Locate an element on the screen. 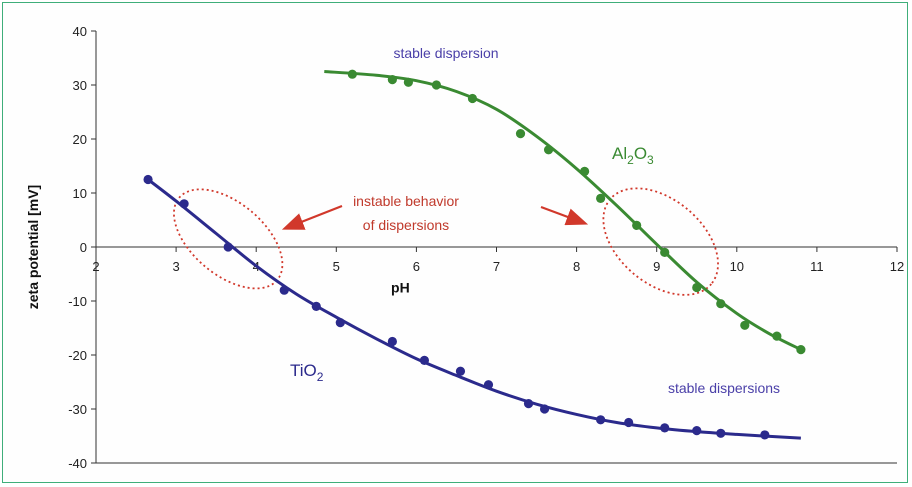  tio2-series-label: TiO2 is located at coordinates (307, 372).